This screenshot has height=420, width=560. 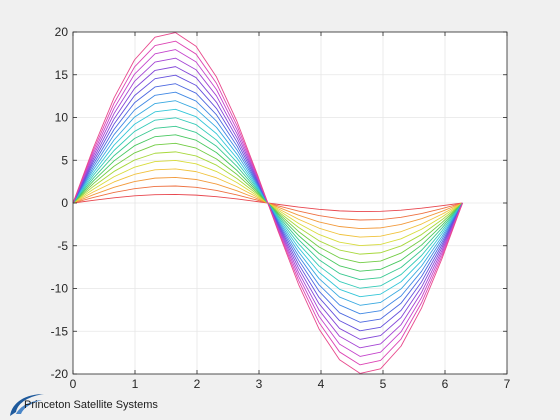 I want to click on y-tick-label: 5, so click(x=64, y=160).